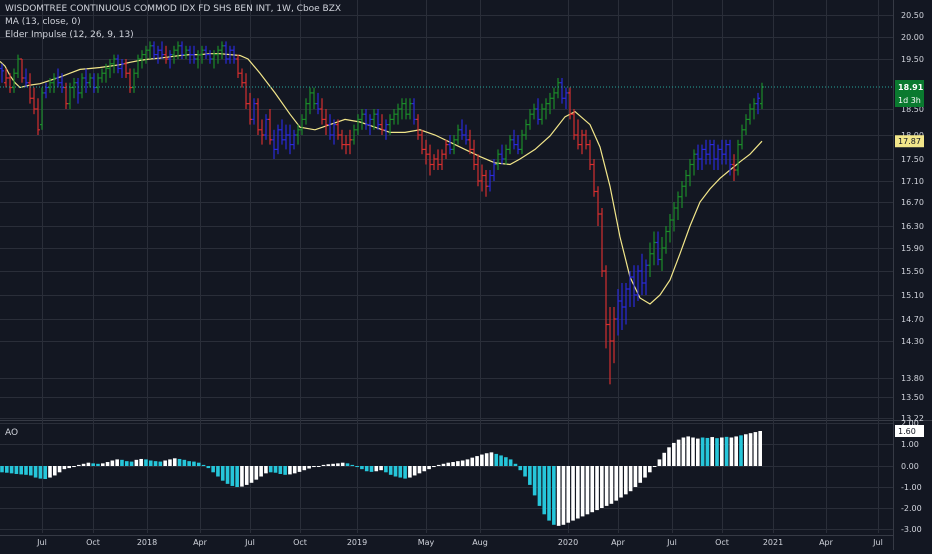 Image resolution: width=932 pixels, height=554 pixels. What do you see at coordinates (912, 397) in the screenshot?
I see `y-tick-label: 13.50` at bounding box center [912, 397].